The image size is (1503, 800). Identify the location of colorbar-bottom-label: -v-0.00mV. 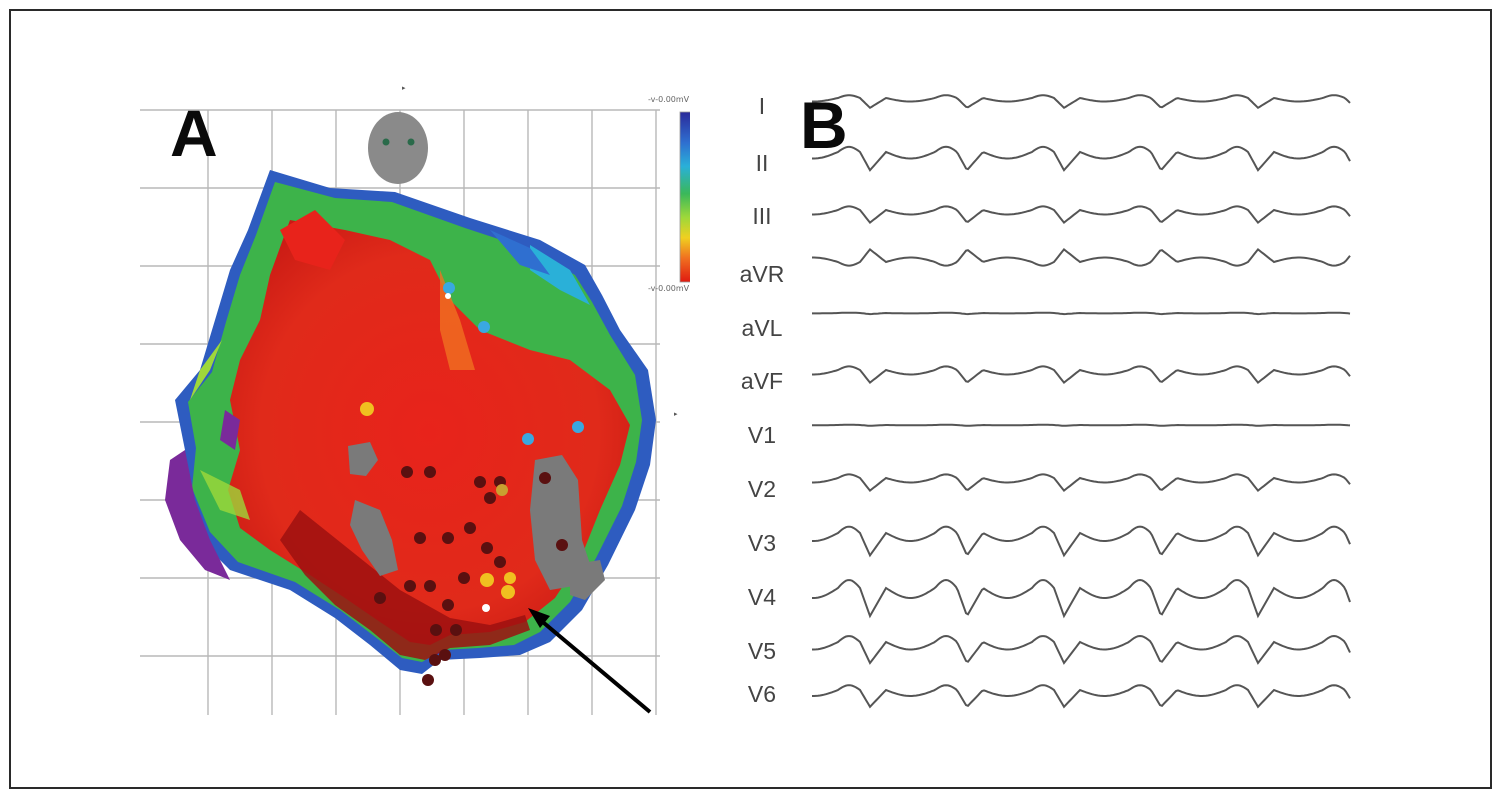
(669, 288).